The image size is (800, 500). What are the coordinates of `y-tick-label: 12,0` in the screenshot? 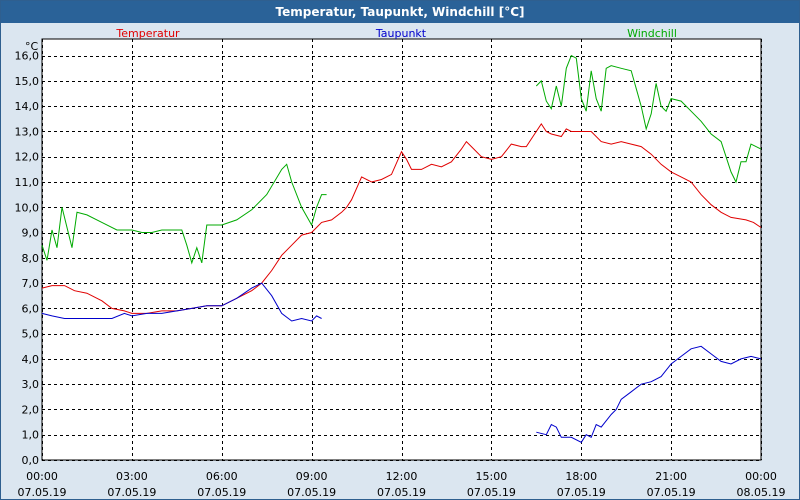 It's located at (27, 157).